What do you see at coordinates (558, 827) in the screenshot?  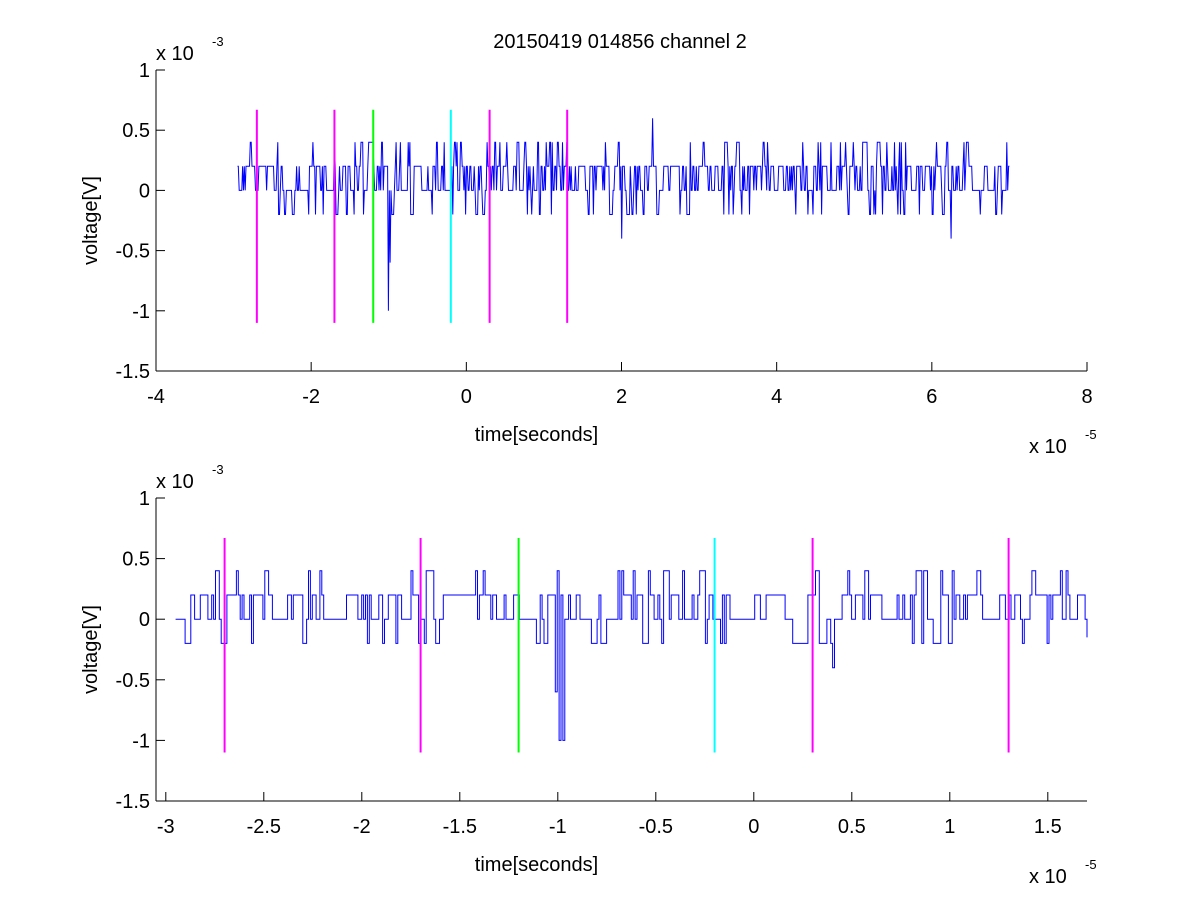 I see `x-tick-label: -1` at bounding box center [558, 827].